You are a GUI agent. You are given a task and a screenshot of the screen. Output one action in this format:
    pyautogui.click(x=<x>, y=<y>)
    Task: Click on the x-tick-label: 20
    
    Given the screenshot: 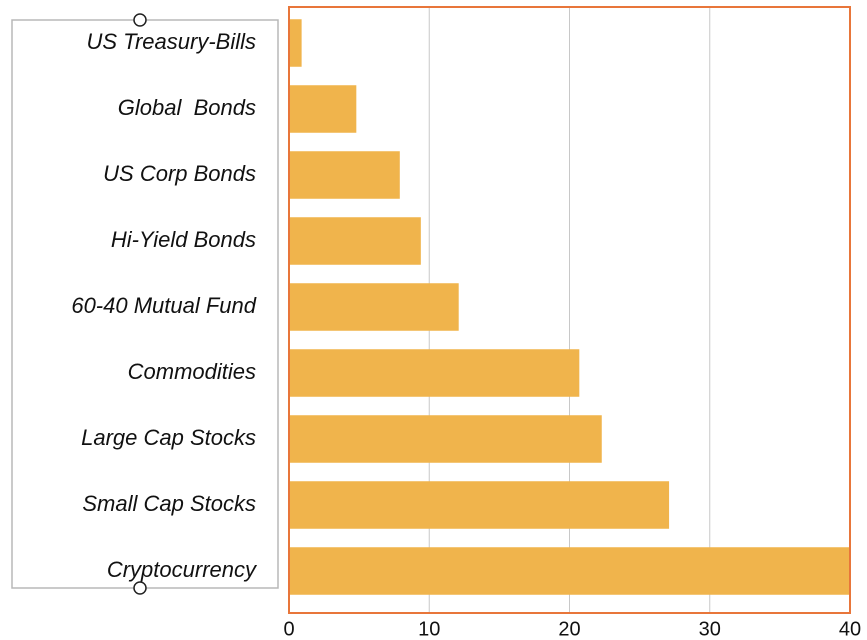 What is the action you would take?
    pyautogui.click(x=569, y=629)
    